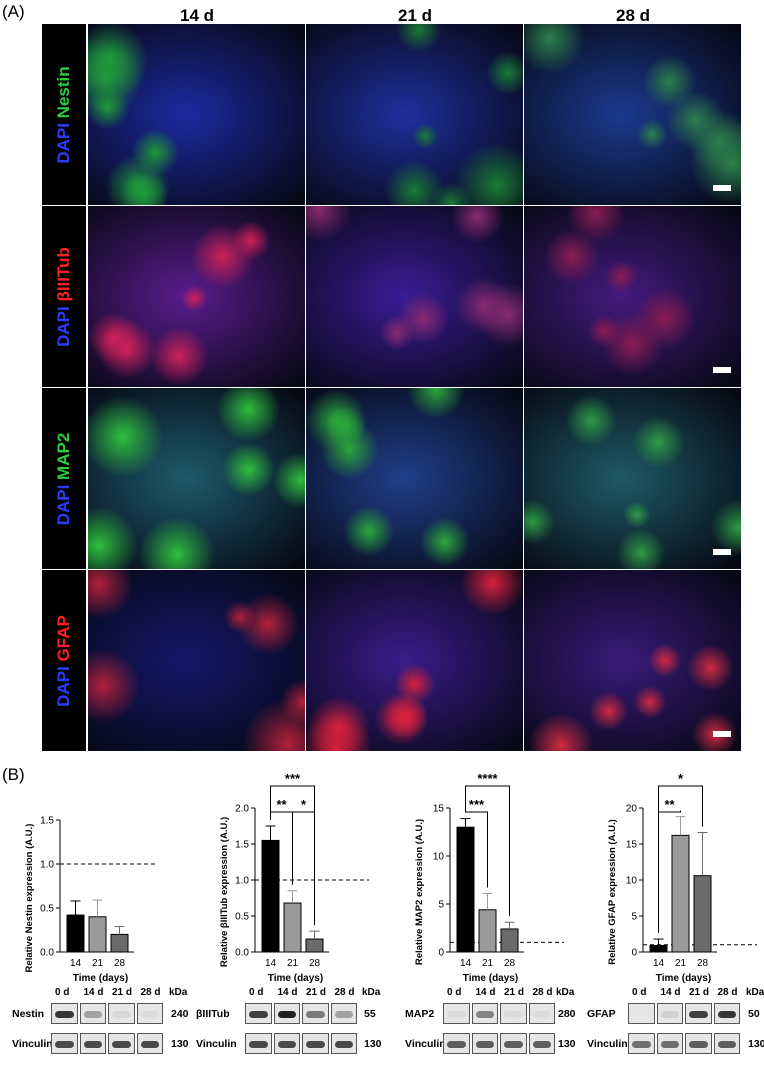 This screenshot has width=764, height=1066. What do you see at coordinates (63, 637) in the screenshot?
I see `marker-label: GFAP` at bounding box center [63, 637].